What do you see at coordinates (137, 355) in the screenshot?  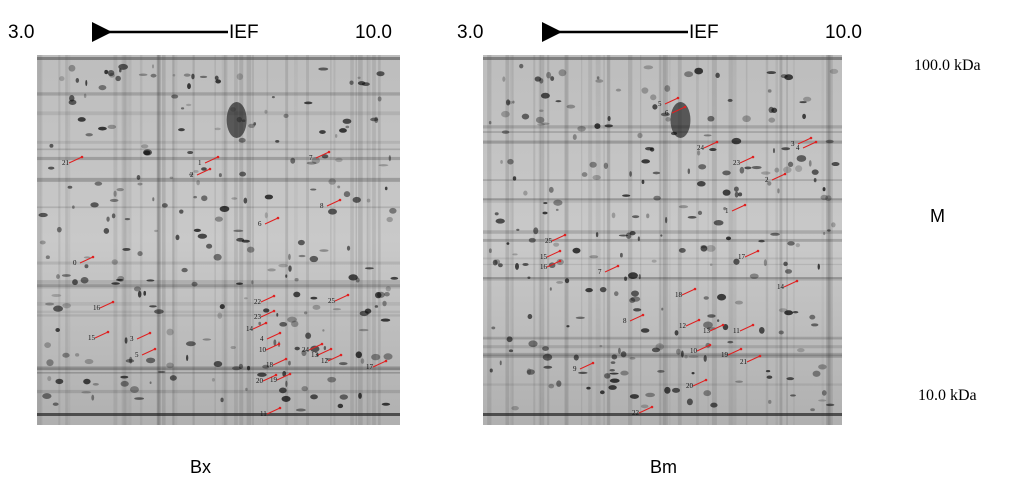 I see `spot-label: 5` at bounding box center [137, 355].